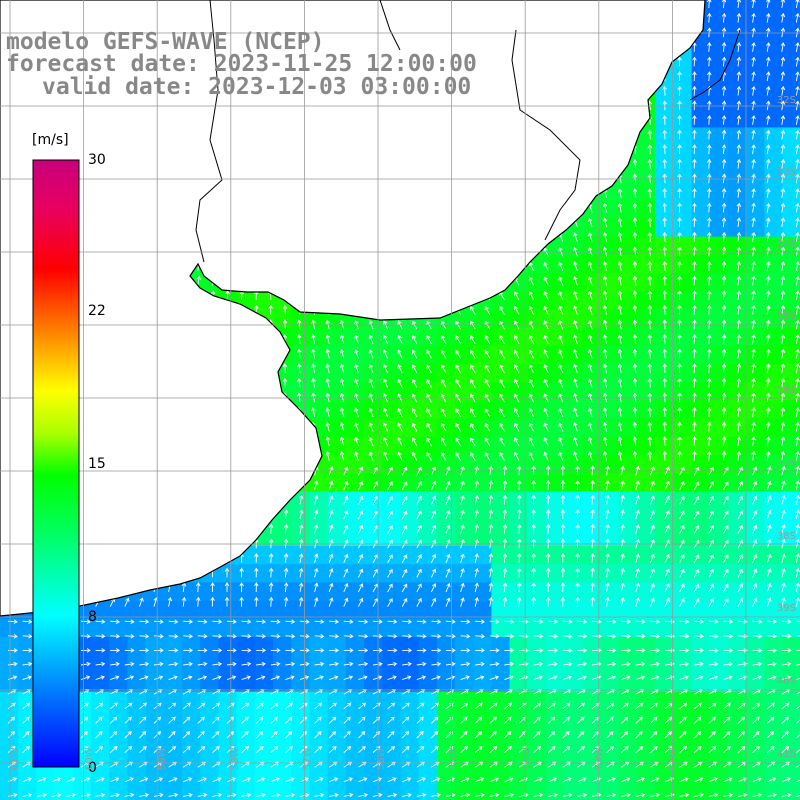 Image resolution: width=800 pixels, height=800 pixels. What do you see at coordinates (786, 681) in the screenshot?
I see `lat-label: 40S` at bounding box center [786, 681].